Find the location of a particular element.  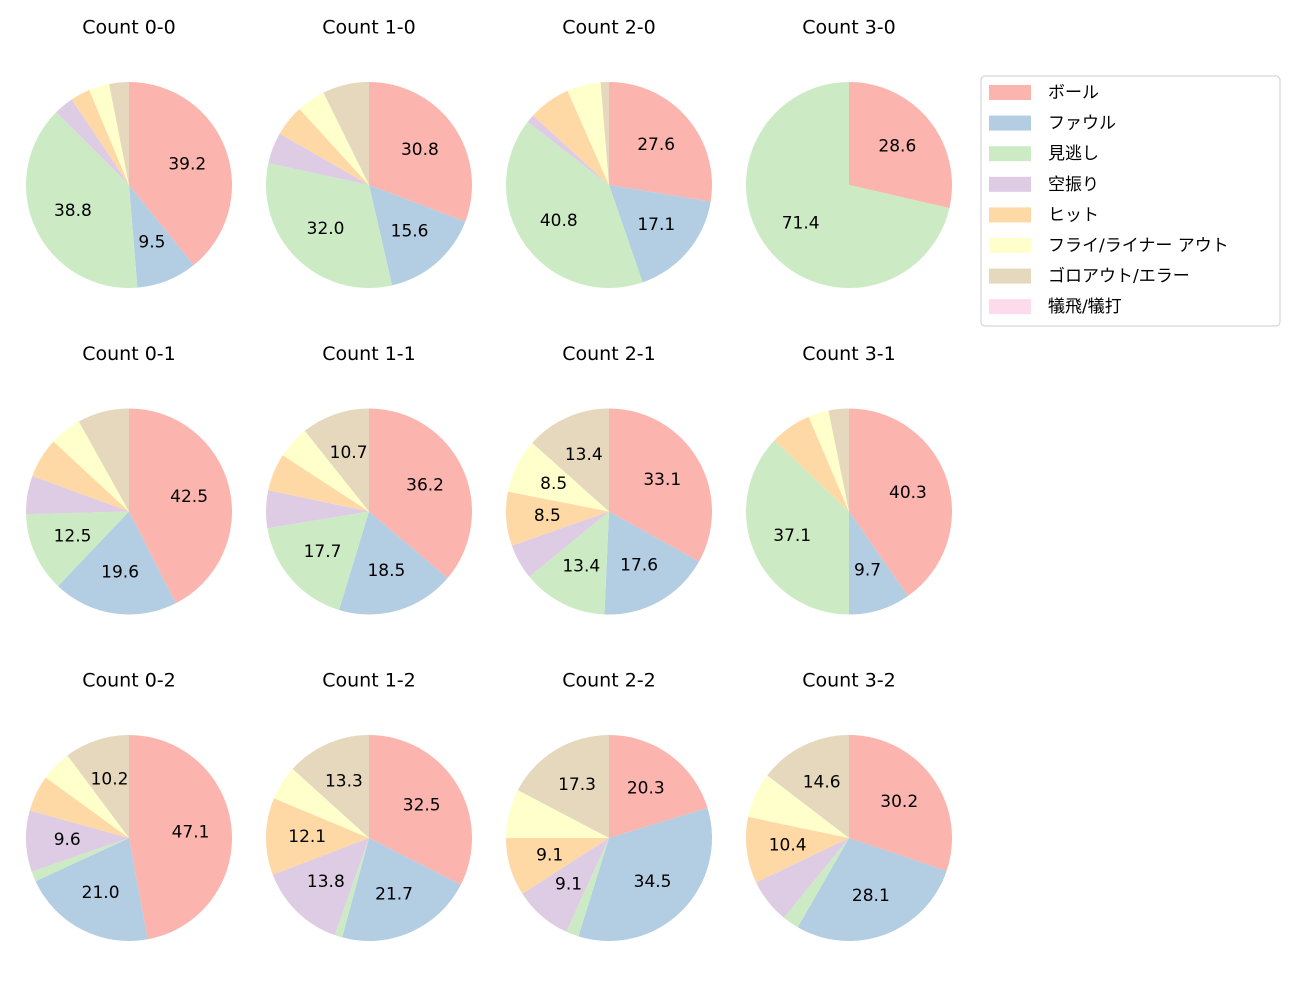

value-label: 39.2 is located at coordinates (187, 164).